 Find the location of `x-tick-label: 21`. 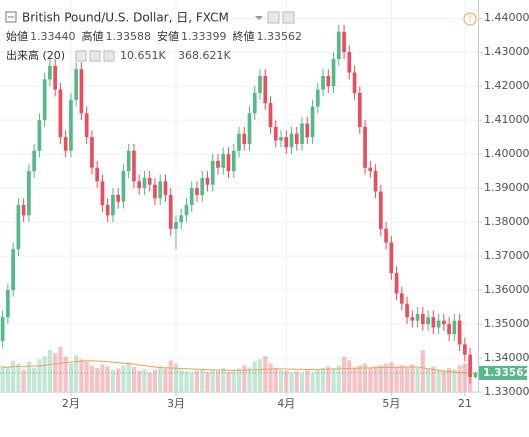

x-tick-label: 21 is located at coordinates (465, 403).